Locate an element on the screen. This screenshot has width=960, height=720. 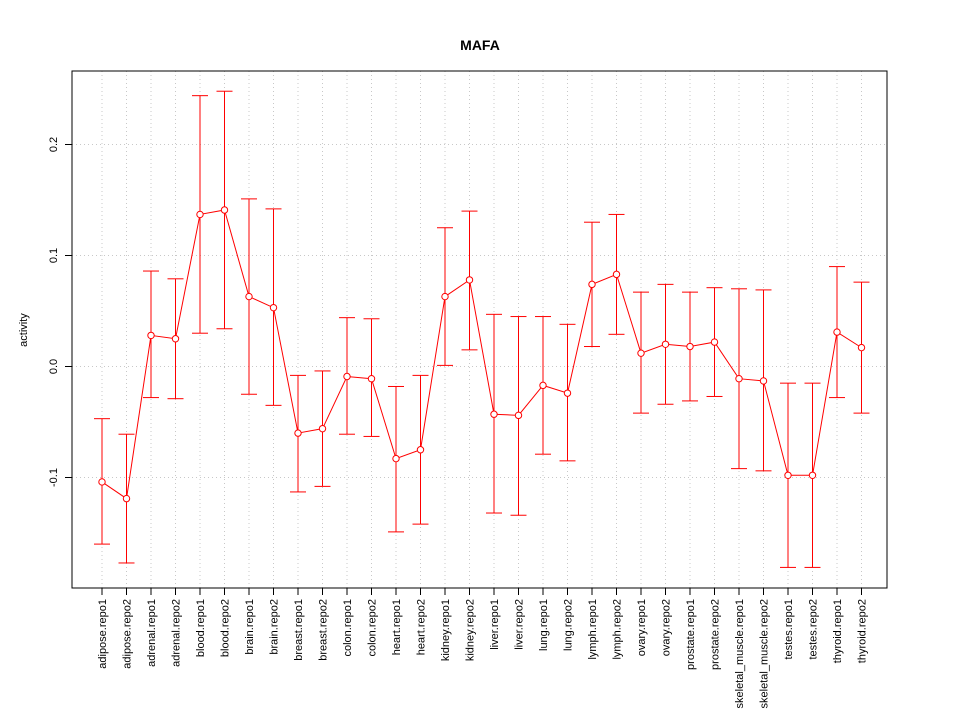
y-axis: -0.1 0.0 0.1 0.2 is located at coordinates (60, 312).